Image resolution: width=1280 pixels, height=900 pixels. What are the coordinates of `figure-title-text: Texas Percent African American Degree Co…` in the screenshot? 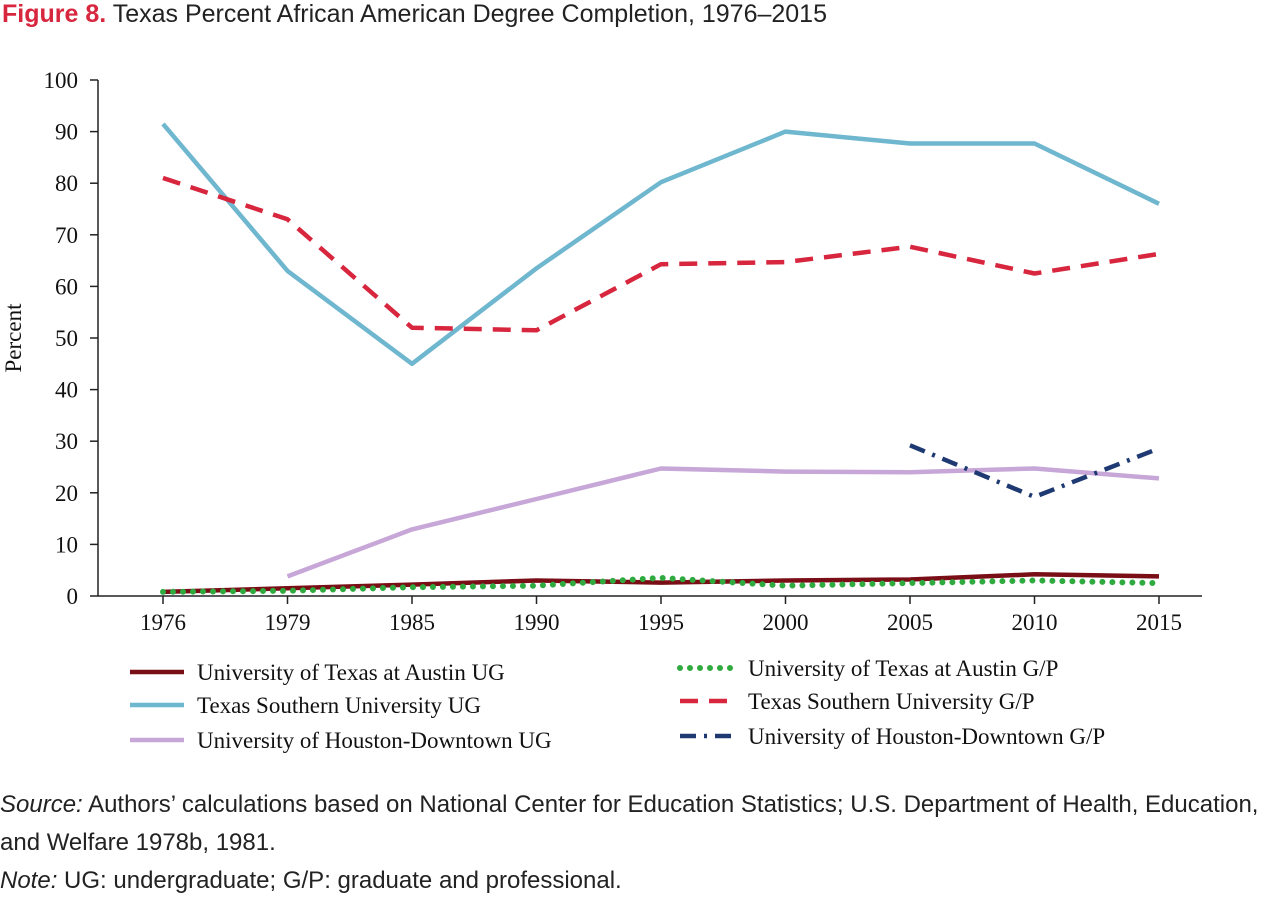 It's located at (469, 14).